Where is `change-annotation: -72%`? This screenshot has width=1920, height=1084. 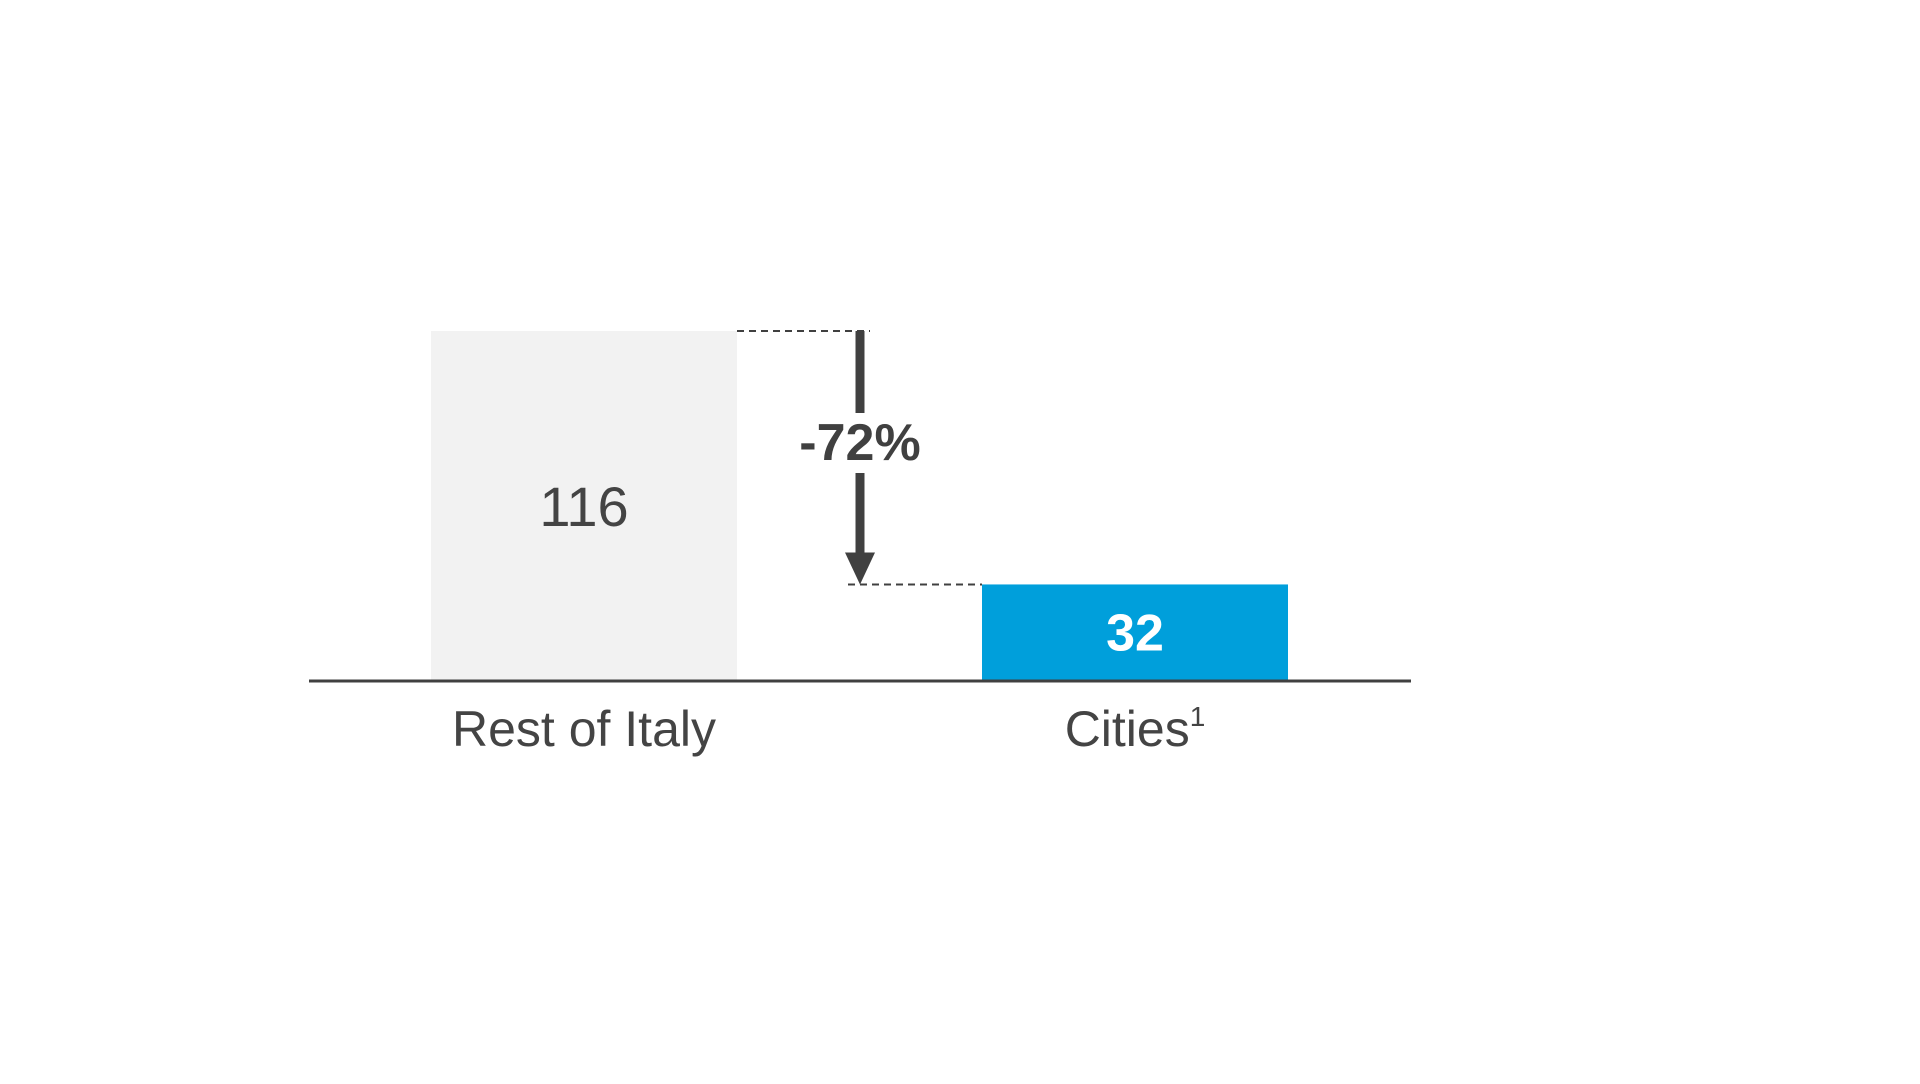 change-annotation: -72% is located at coordinates (859, 443).